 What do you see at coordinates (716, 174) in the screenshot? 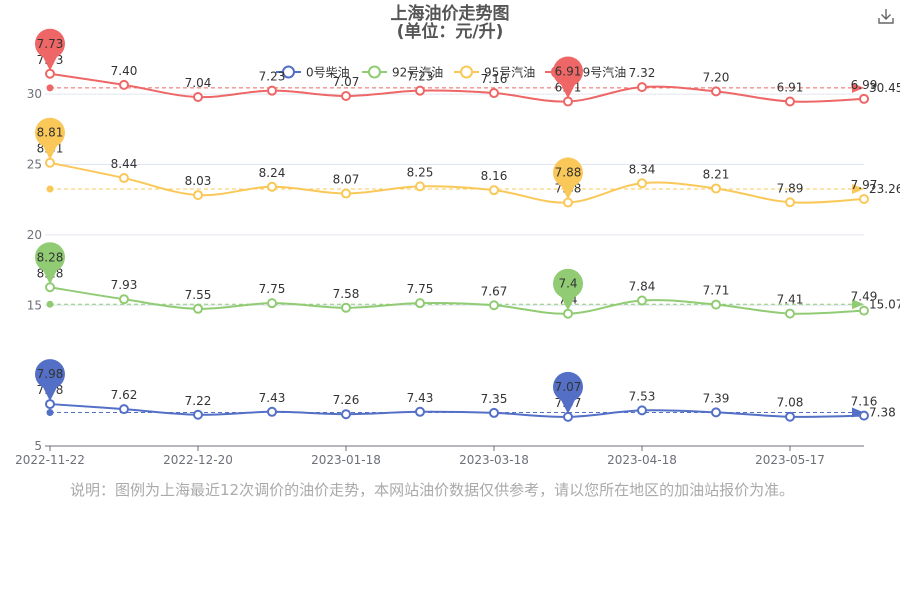
I see `data-label: 8.21` at bounding box center [716, 174].